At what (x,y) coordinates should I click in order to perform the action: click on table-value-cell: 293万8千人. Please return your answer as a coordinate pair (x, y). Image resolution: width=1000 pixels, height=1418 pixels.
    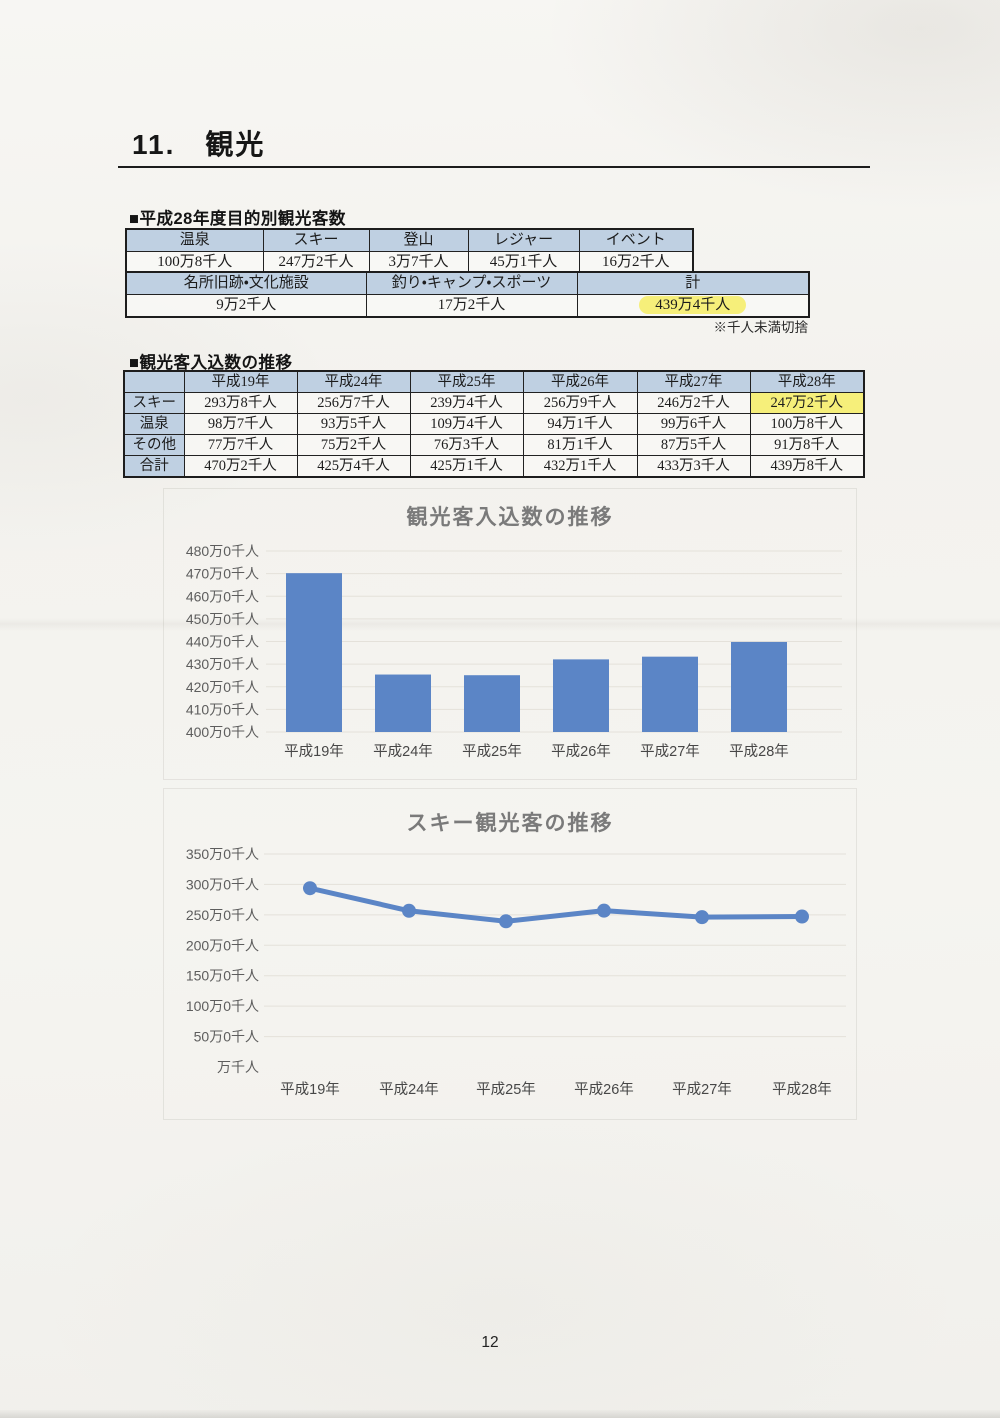
    Looking at the image, I should click on (240, 403).